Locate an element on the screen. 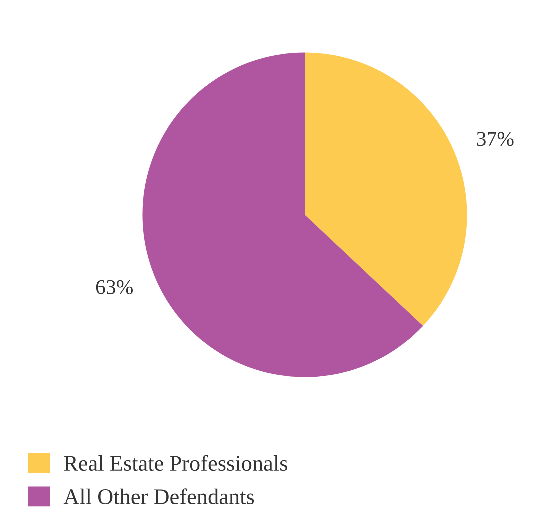 The height and width of the screenshot is (529, 537). data-label: 63% is located at coordinates (115, 287).